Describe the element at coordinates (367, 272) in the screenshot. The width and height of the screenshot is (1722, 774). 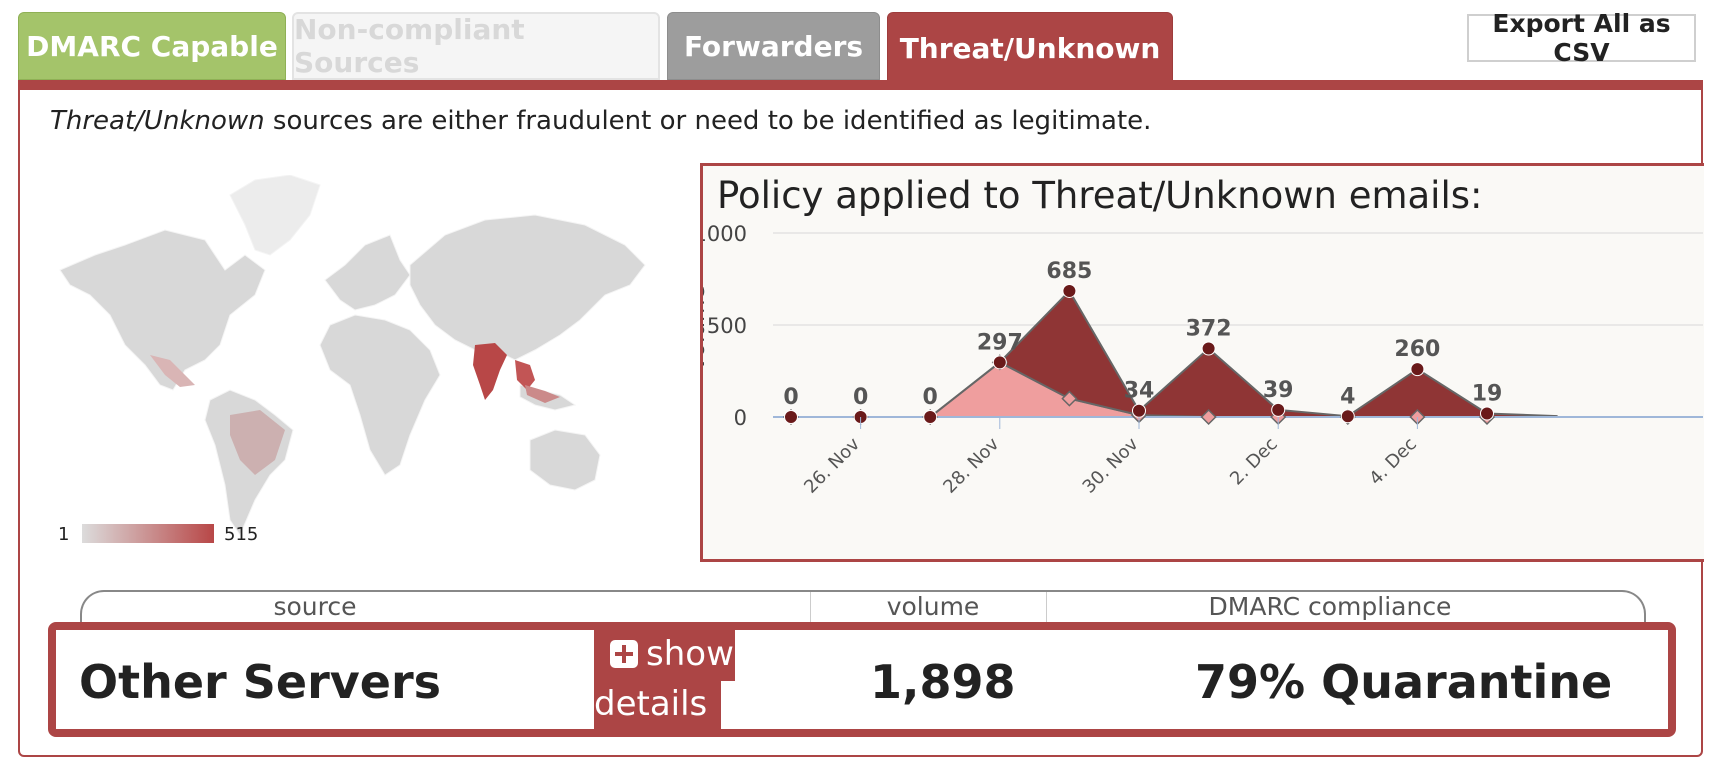
I see `map-europe` at that location.